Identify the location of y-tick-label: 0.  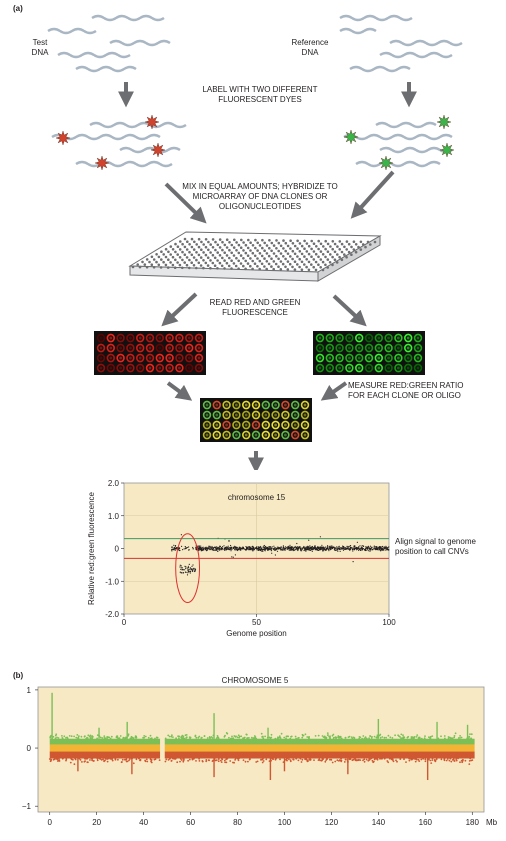
(29, 748).